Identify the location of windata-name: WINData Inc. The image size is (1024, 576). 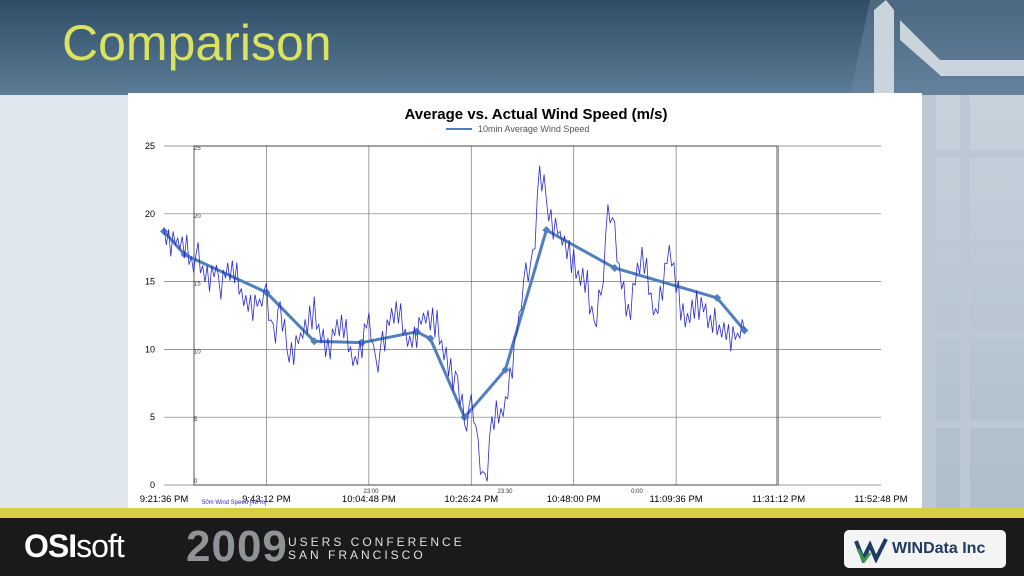
(939, 548).